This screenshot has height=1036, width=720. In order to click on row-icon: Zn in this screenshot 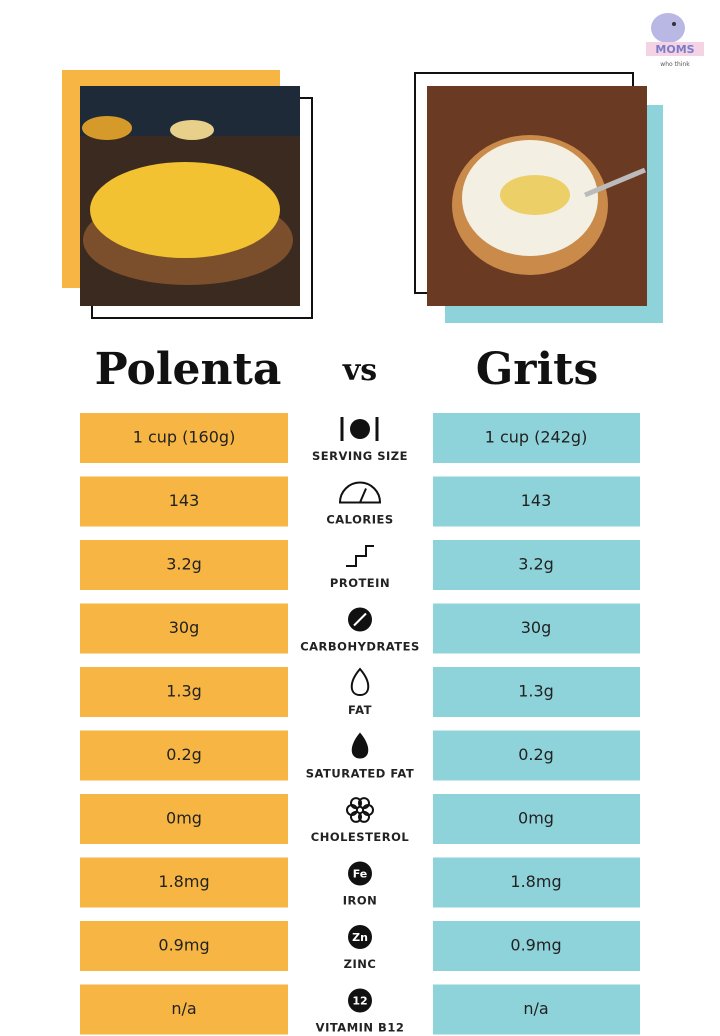, I will do `click(360, 937)`.